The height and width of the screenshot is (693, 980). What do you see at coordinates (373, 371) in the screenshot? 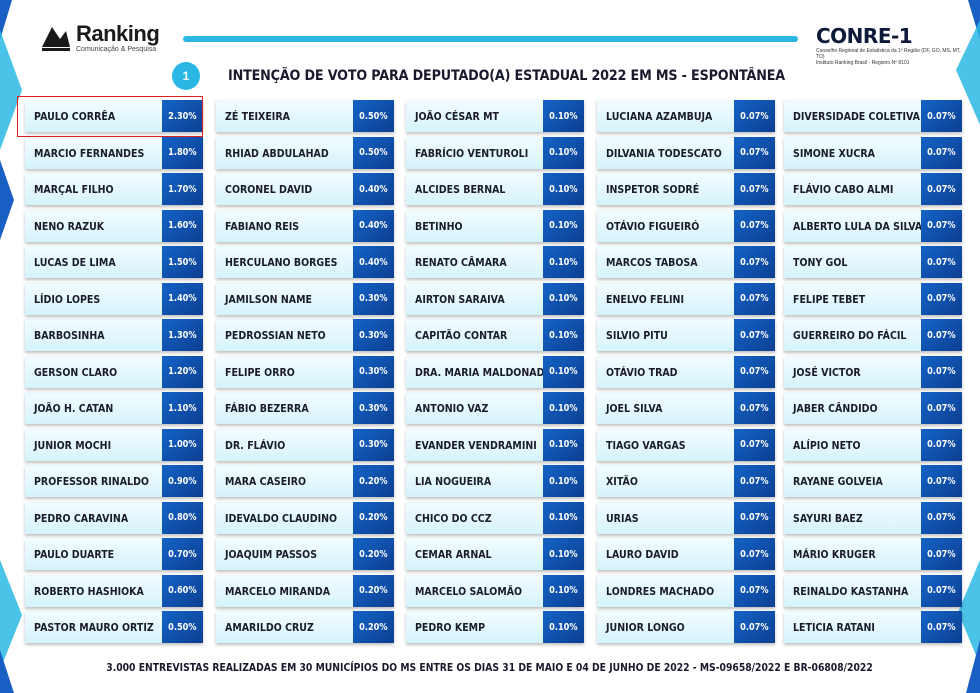
I see `candidate-percent-cell: 0.30%` at bounding box center [373, 371].